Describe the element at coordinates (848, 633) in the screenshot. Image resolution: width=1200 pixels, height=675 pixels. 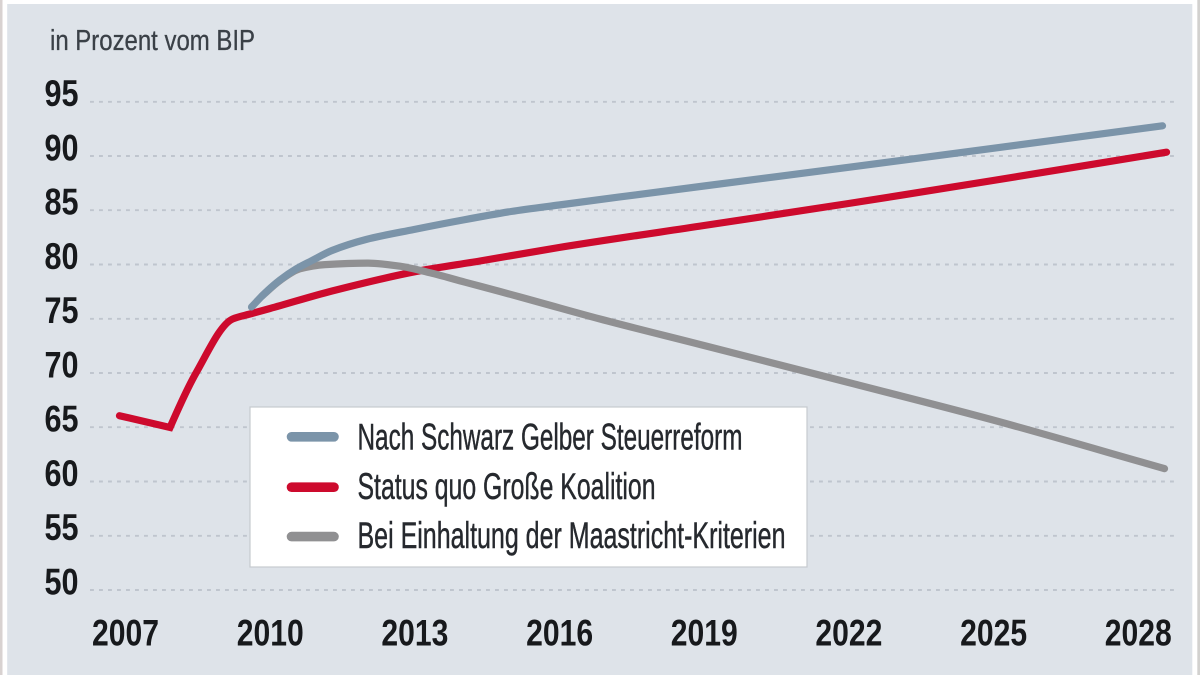
I see `svg-text: 2022` at that location.